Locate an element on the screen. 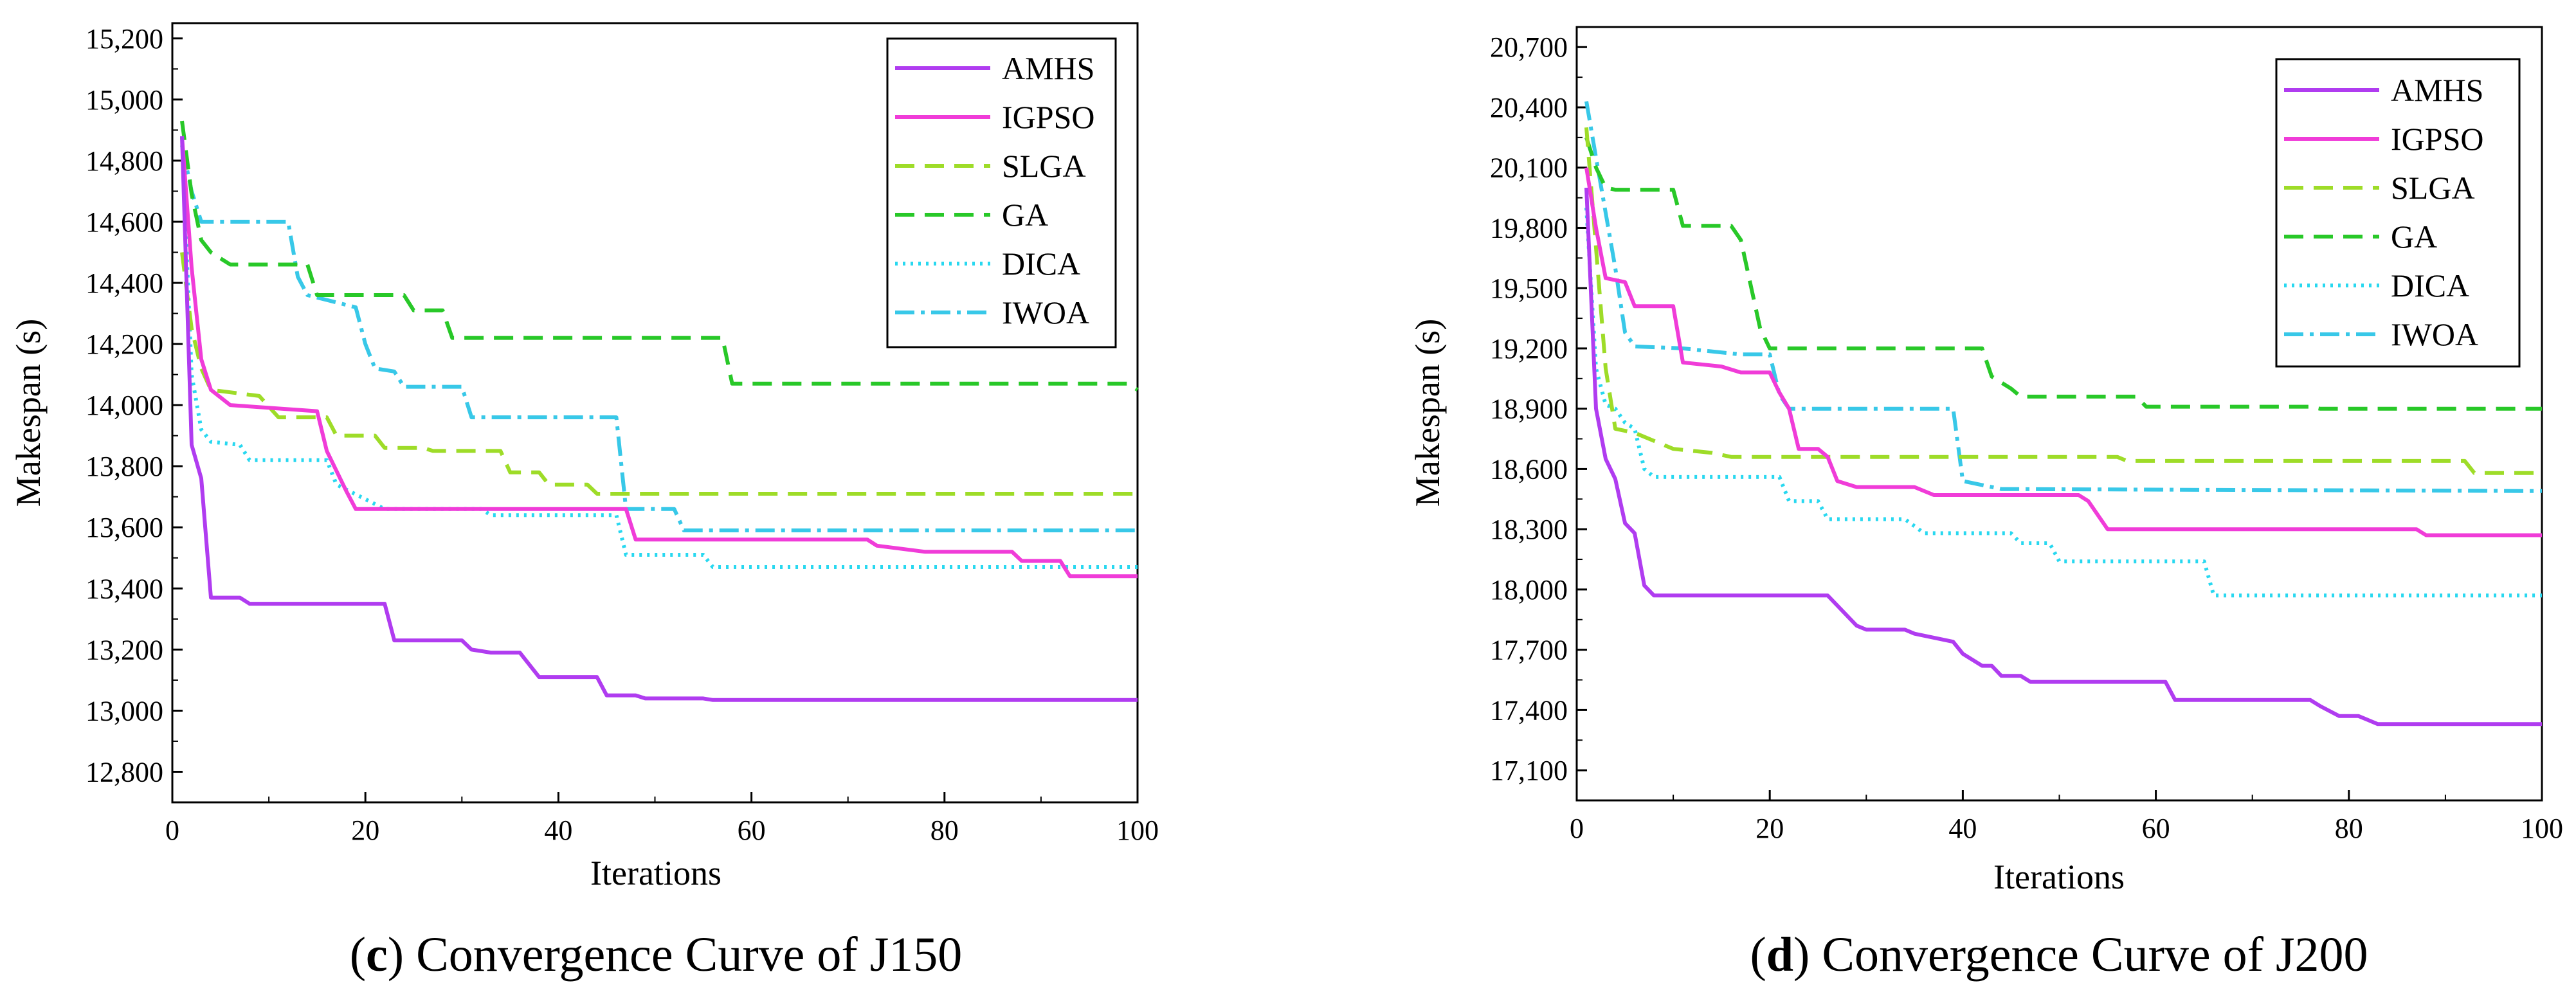  y-tick-label: 17,700 is located at coordinates (1529, 650).